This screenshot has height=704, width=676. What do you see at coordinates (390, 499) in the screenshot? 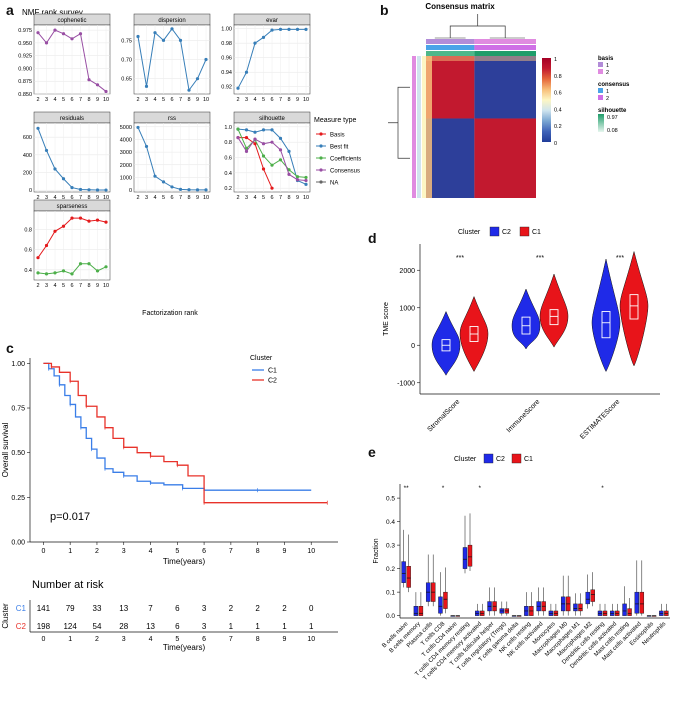
I see `y-tick-label: 0.5` at bounding box center [390, 499].